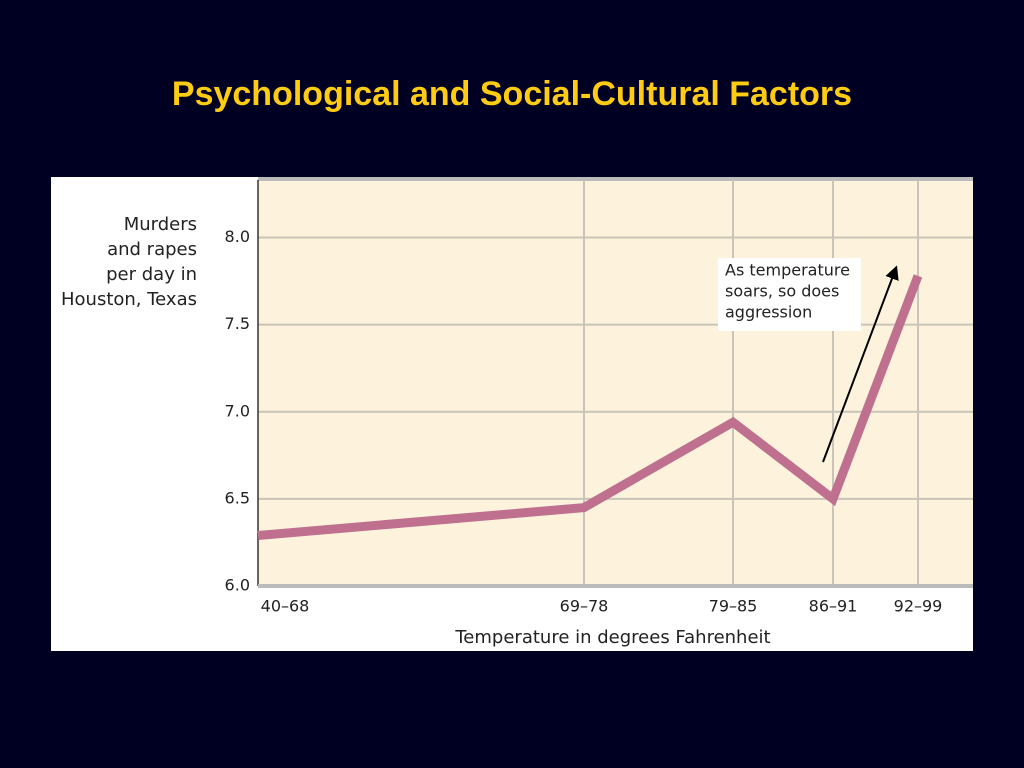 This screenshot has height=768, width=1024. I want to click on x-tick-label: 69–78, so click(584, 606).